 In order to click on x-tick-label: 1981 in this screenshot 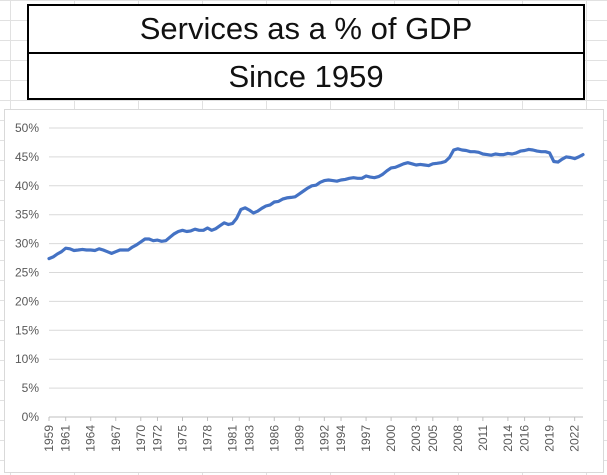, I will do `click(233, 438)`.